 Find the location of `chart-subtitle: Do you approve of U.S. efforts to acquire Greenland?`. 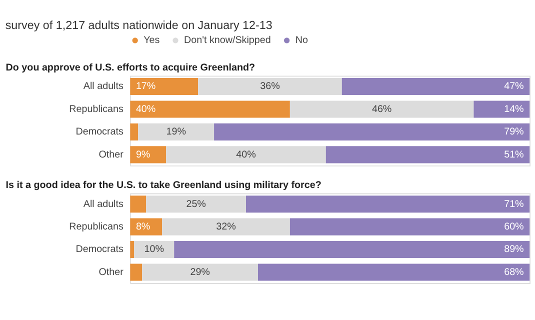

chart-subtitle: Do you approve of U.S. efforts to acquire Greenland? is located at coordinates (131, 68).